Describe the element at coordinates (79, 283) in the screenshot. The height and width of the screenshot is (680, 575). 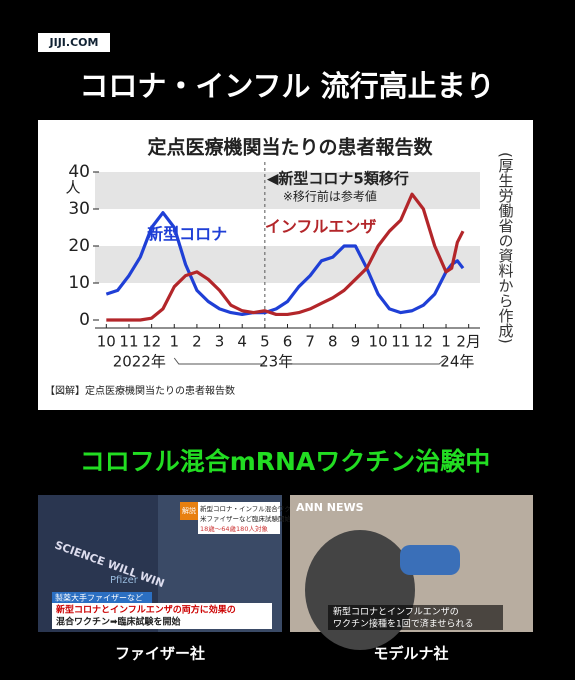
I see `y-tick-label: 10` at that location.